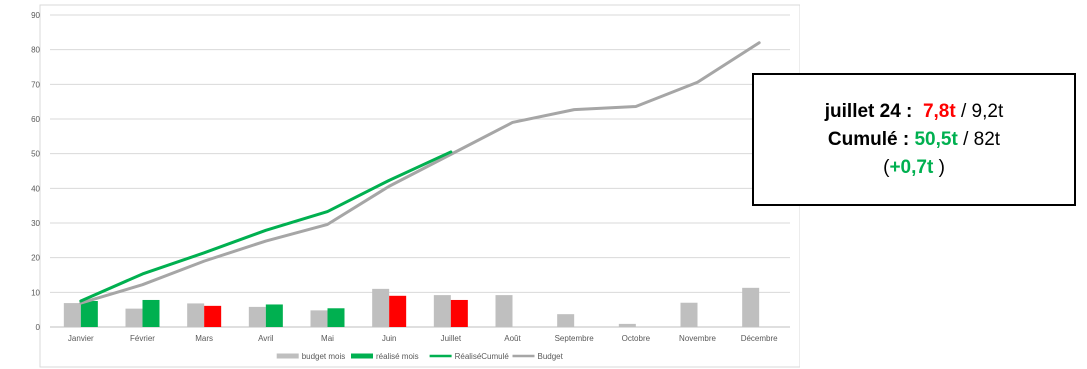  Describe the element at coordinates (636, 338) in the screenshot. I see `x-tick-label-9: Octobre` at that location.